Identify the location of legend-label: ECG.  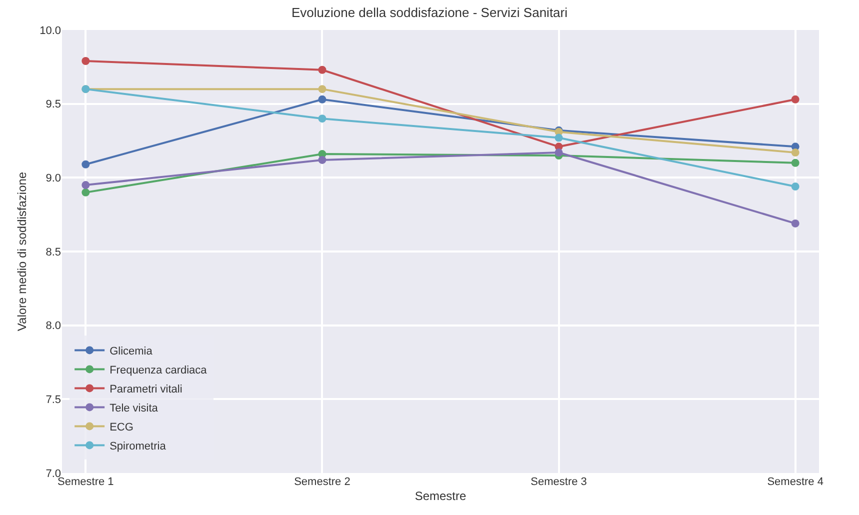
(122, 428).